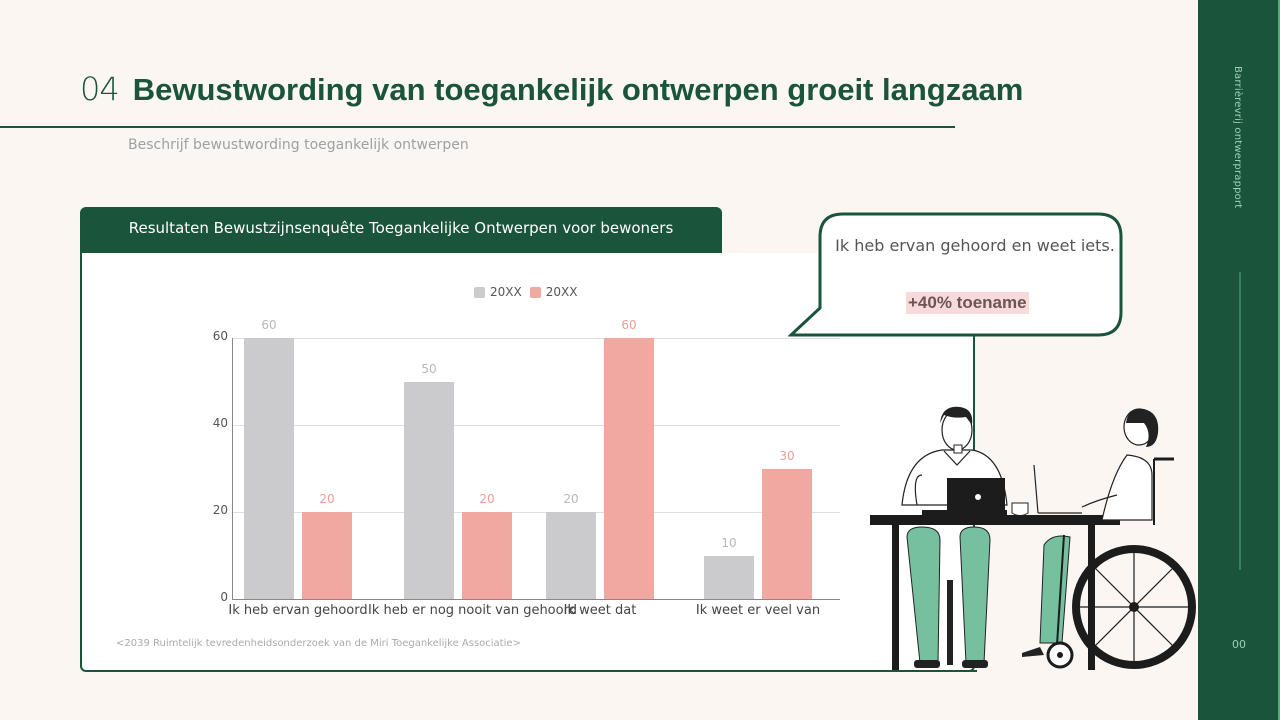 This screenshot has width=1280, height=720. Describe the element at coordinates (220, 336) in the screenshot. I see `y-tick: 60` at that location.